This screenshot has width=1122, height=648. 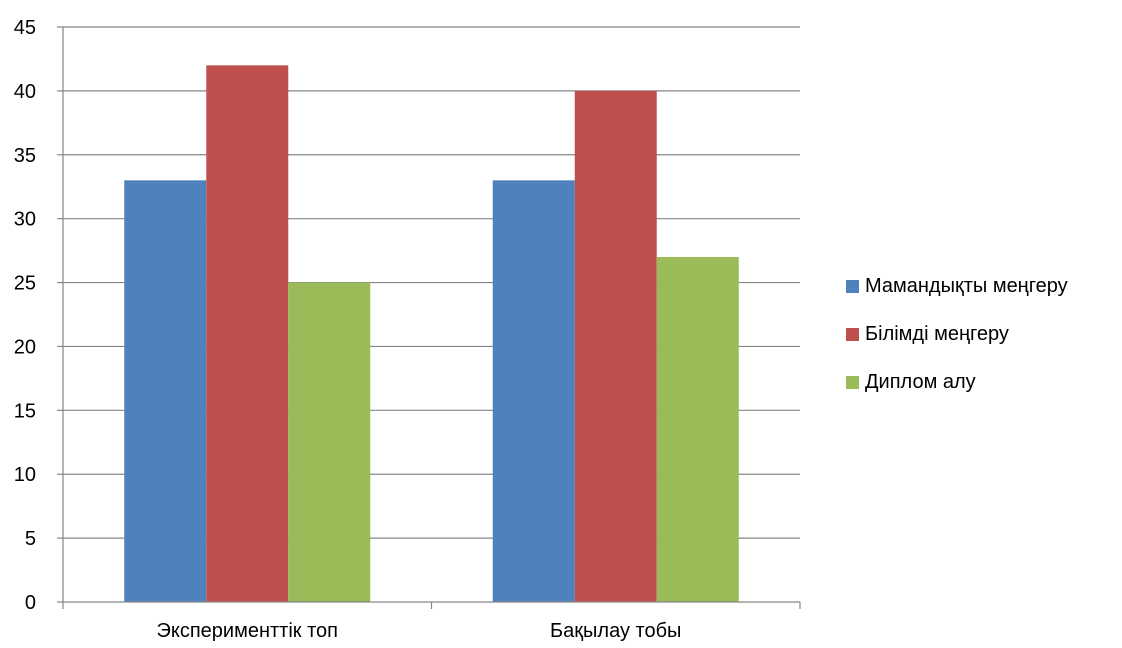 What do you see at coordinates (30, 603) in the screenshot?
I see `y-tick-label: 0` at bounding box center [30, 603].